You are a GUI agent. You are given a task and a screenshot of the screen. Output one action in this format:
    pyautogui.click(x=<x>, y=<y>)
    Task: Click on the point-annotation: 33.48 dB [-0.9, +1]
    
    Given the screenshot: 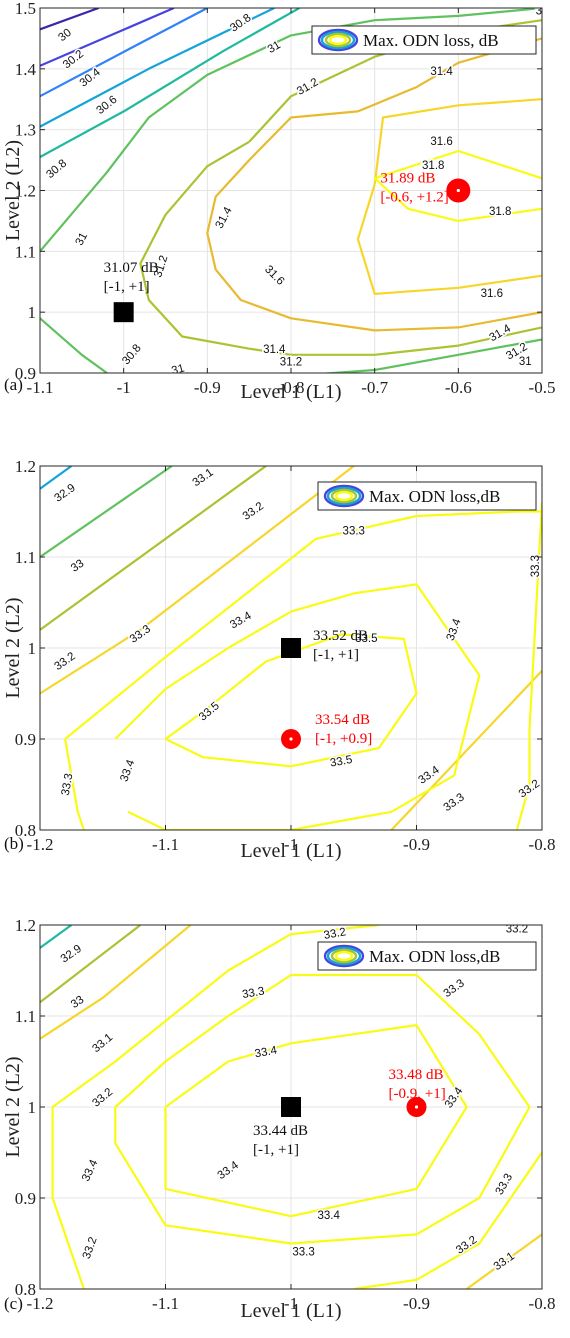 What is the action you would take?
    pyautogui.click(x=417, y=1084)
    